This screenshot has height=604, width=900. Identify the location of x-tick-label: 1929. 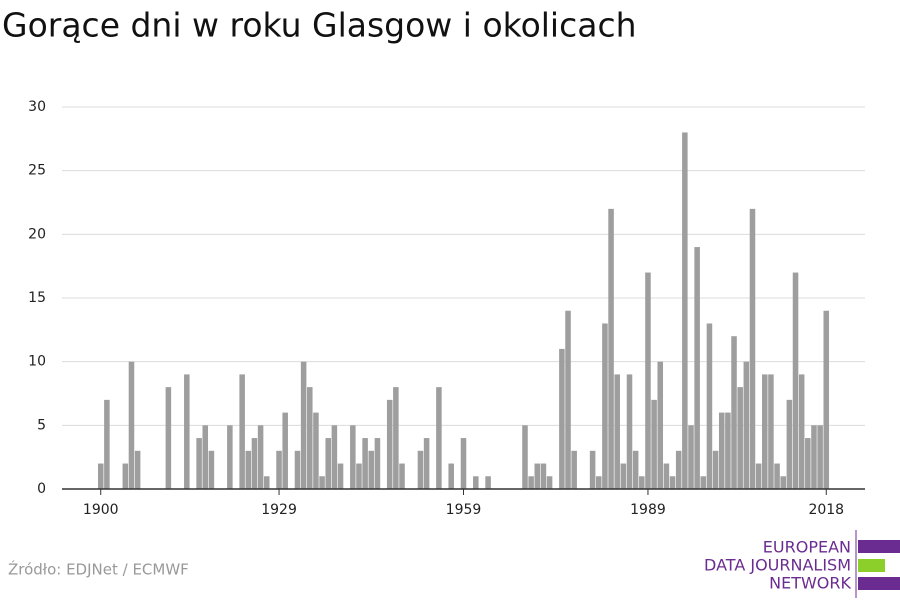
(279, 510).